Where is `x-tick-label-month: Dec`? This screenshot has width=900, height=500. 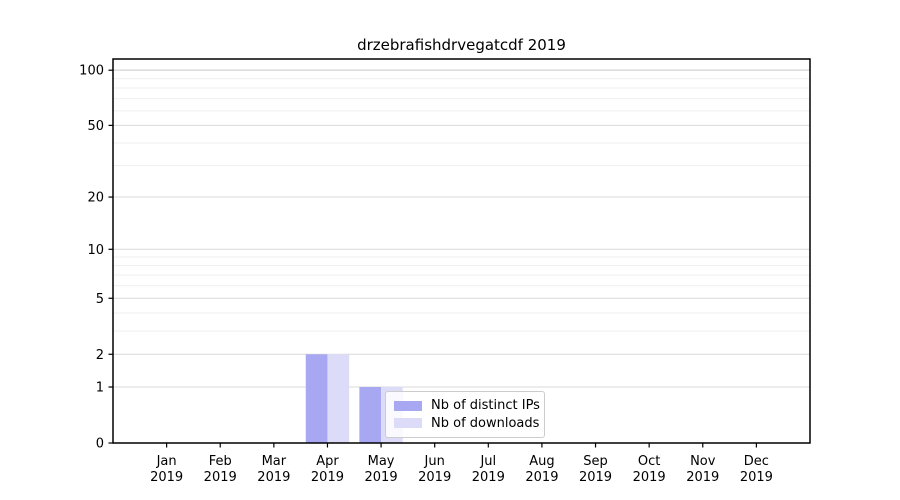
x-tick-label-month: Dec is located at coordinates (756, 461).